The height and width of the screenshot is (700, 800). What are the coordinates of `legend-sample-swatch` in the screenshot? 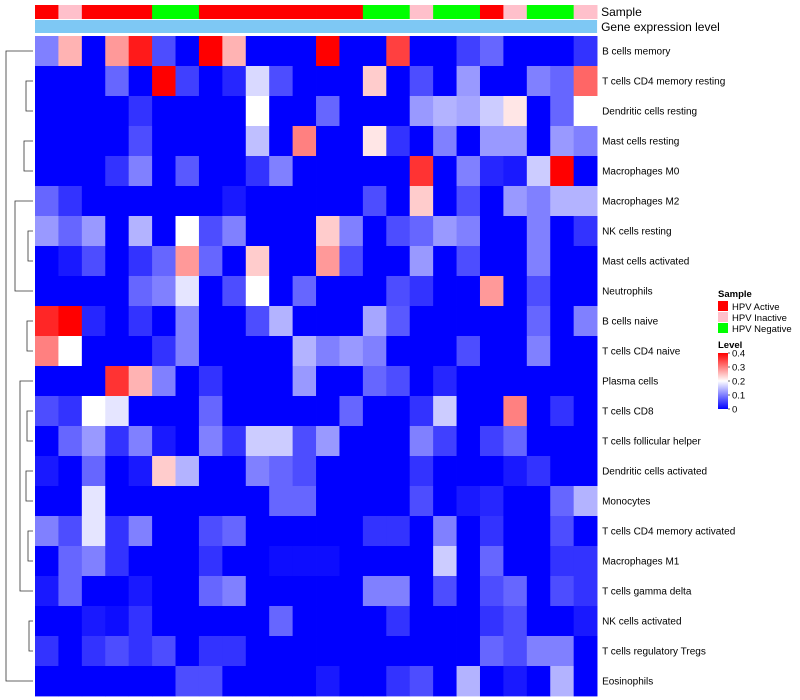 It's located at (723, 306).